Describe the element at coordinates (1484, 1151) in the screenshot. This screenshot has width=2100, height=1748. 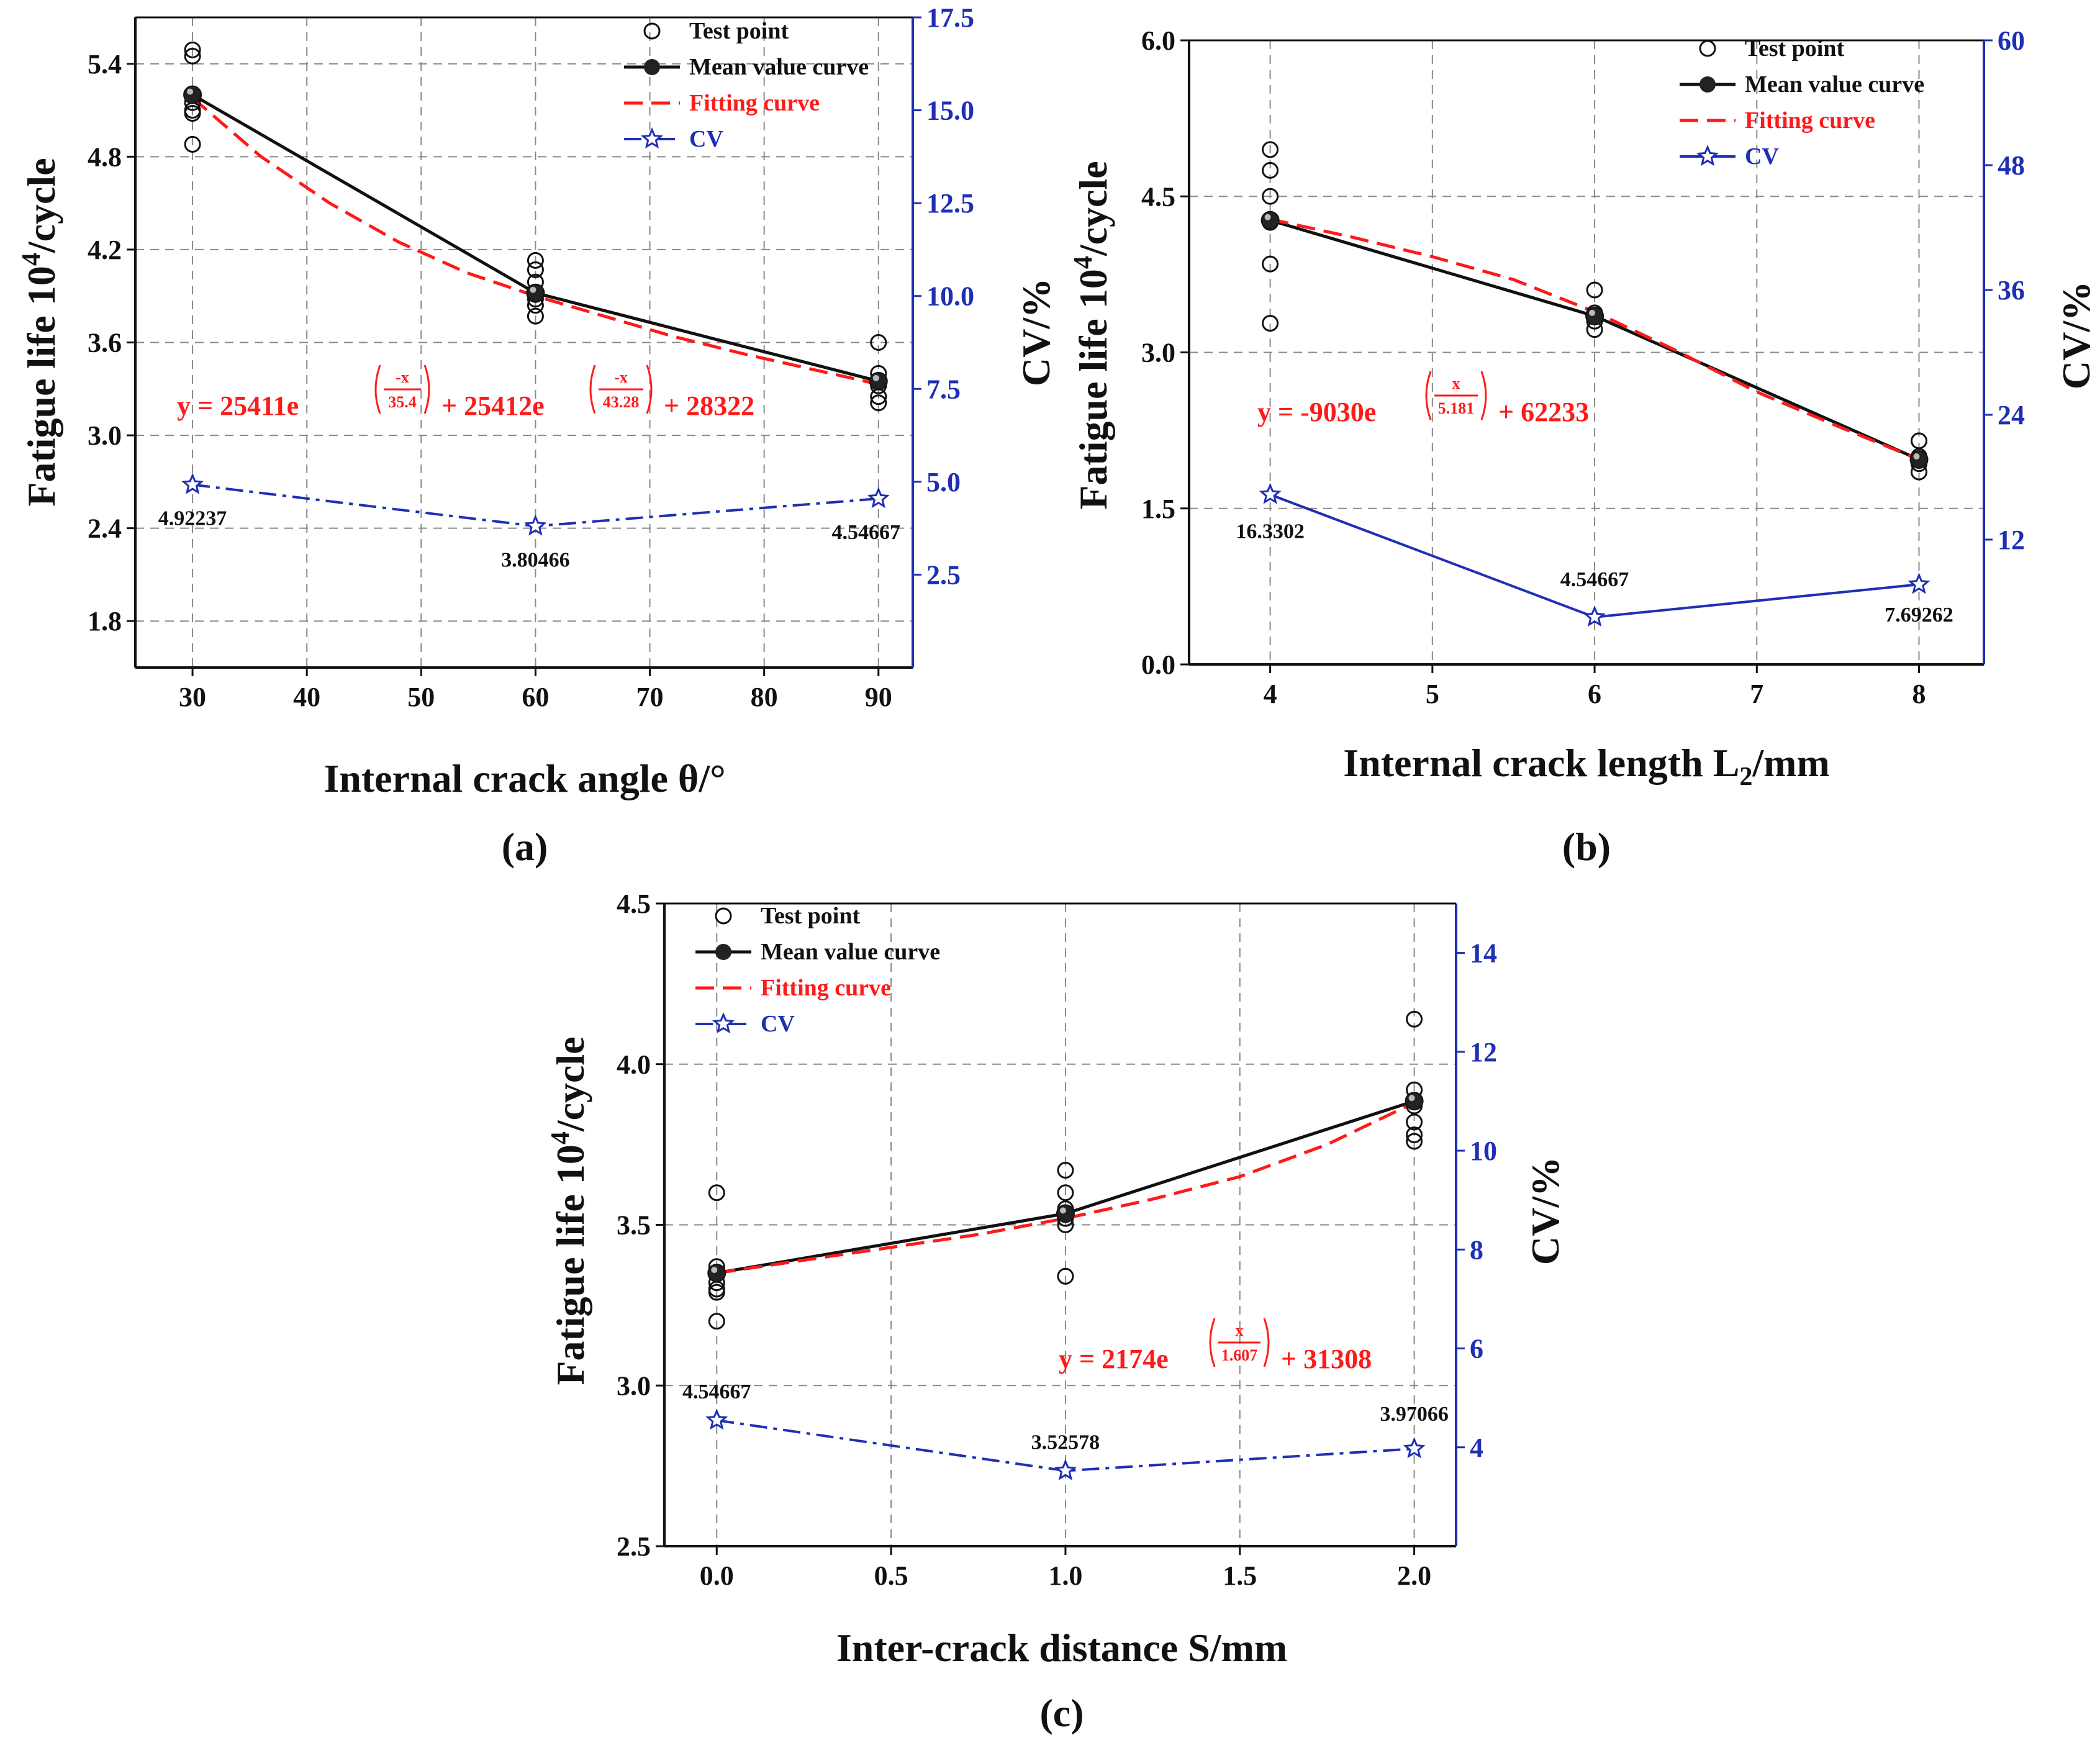
I see `y2-tick-label: 10` at that location.